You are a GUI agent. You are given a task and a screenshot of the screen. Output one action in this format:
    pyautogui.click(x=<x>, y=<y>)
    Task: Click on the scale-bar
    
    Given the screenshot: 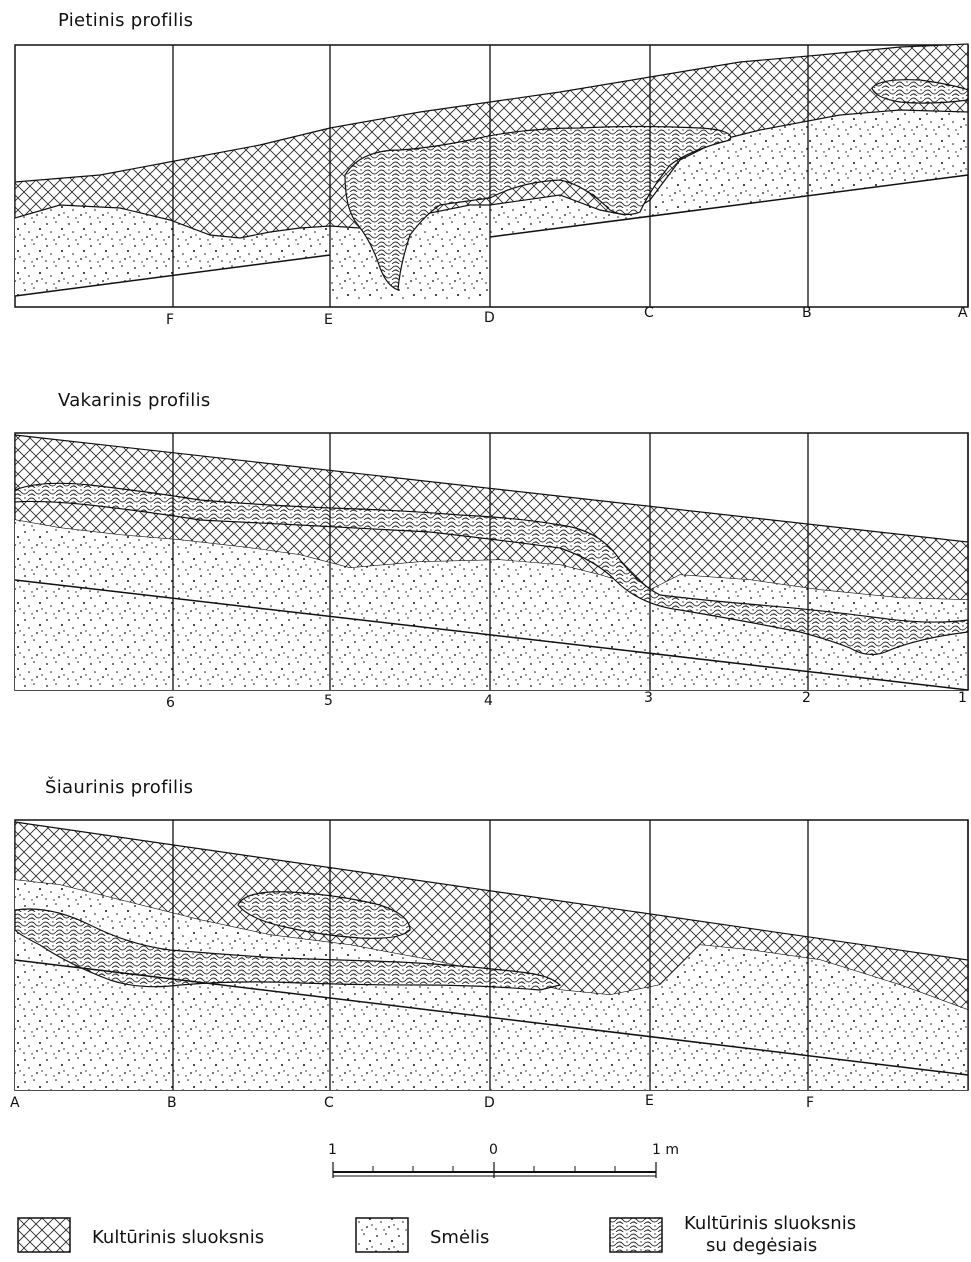 What is the action you would take?
    pyautogui.click(x=494, y=1170)
    